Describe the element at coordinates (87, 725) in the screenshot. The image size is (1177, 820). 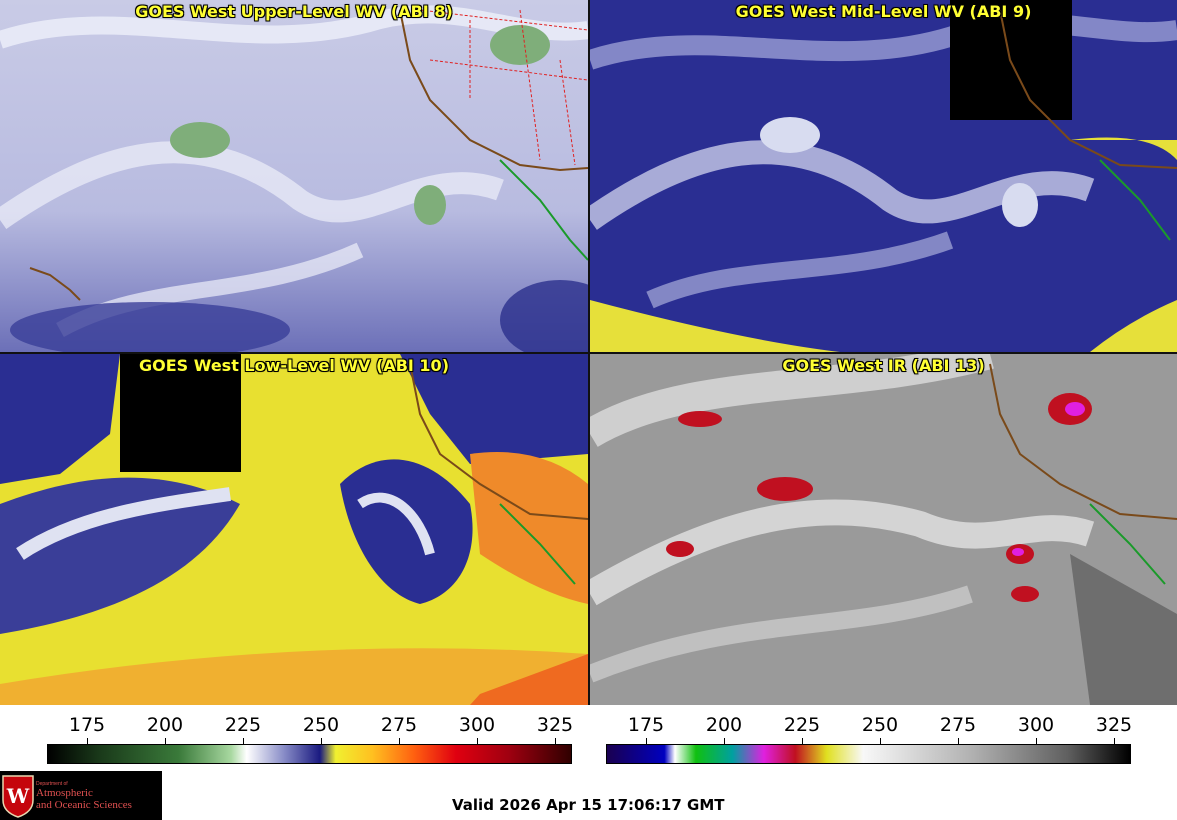
I see `wv-tick-label: 175` at that location.